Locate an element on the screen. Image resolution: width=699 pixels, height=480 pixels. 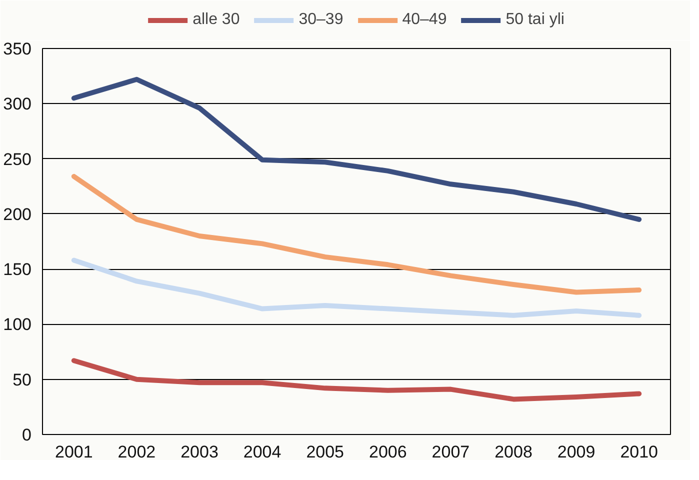
y-tick-label: 100 is located at coordinates (17, 324).